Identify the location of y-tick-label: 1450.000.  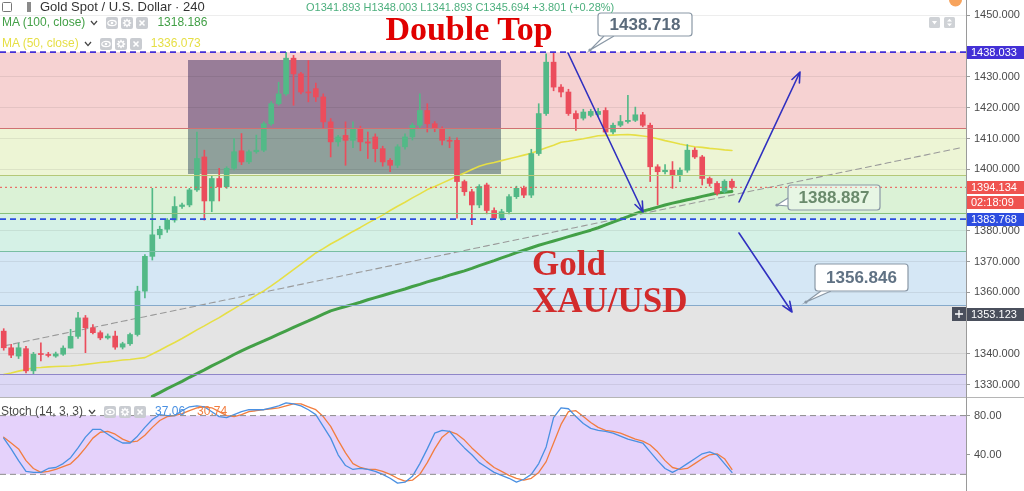
(997, 14).